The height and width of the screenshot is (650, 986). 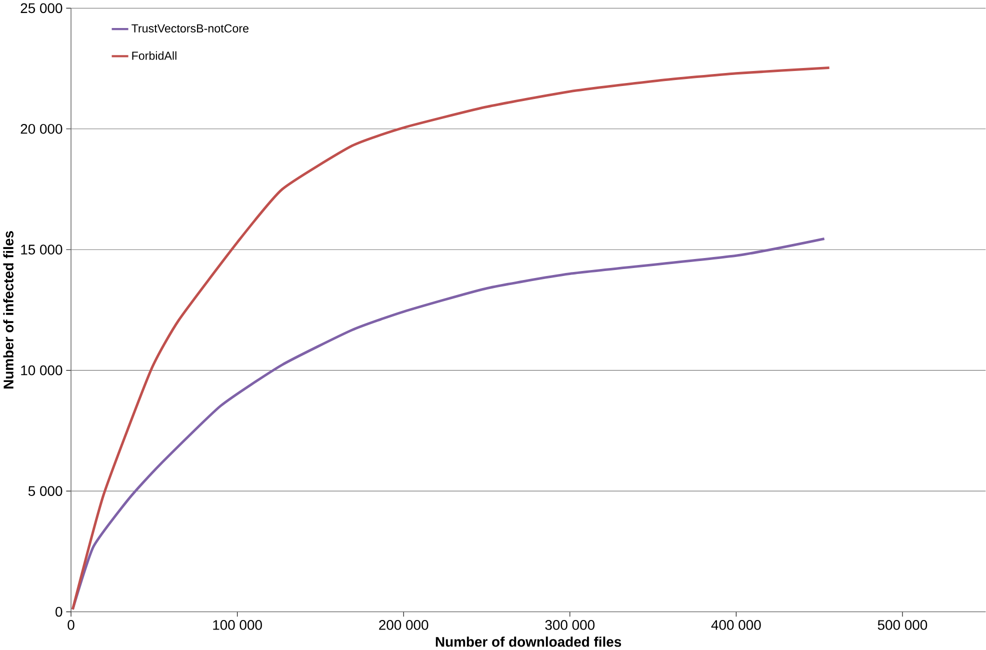 I want to click on y-tick-label: 10 000, so click(x=41, y=370).